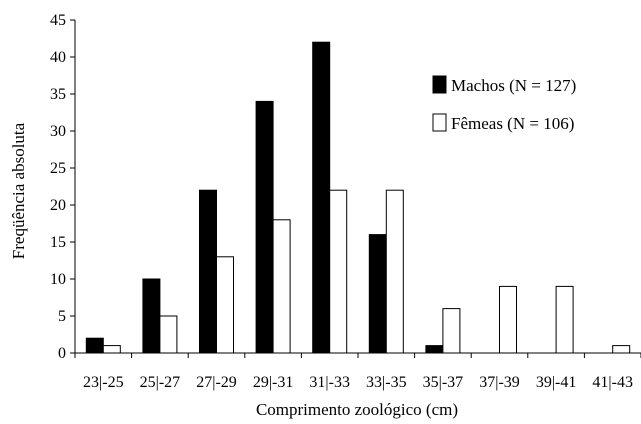 The height and width of the screenshot is (424, 641). Describe the element at coordinates (58, 279) in the screenshot. I see `y-tick-label-2: 10` at that location.